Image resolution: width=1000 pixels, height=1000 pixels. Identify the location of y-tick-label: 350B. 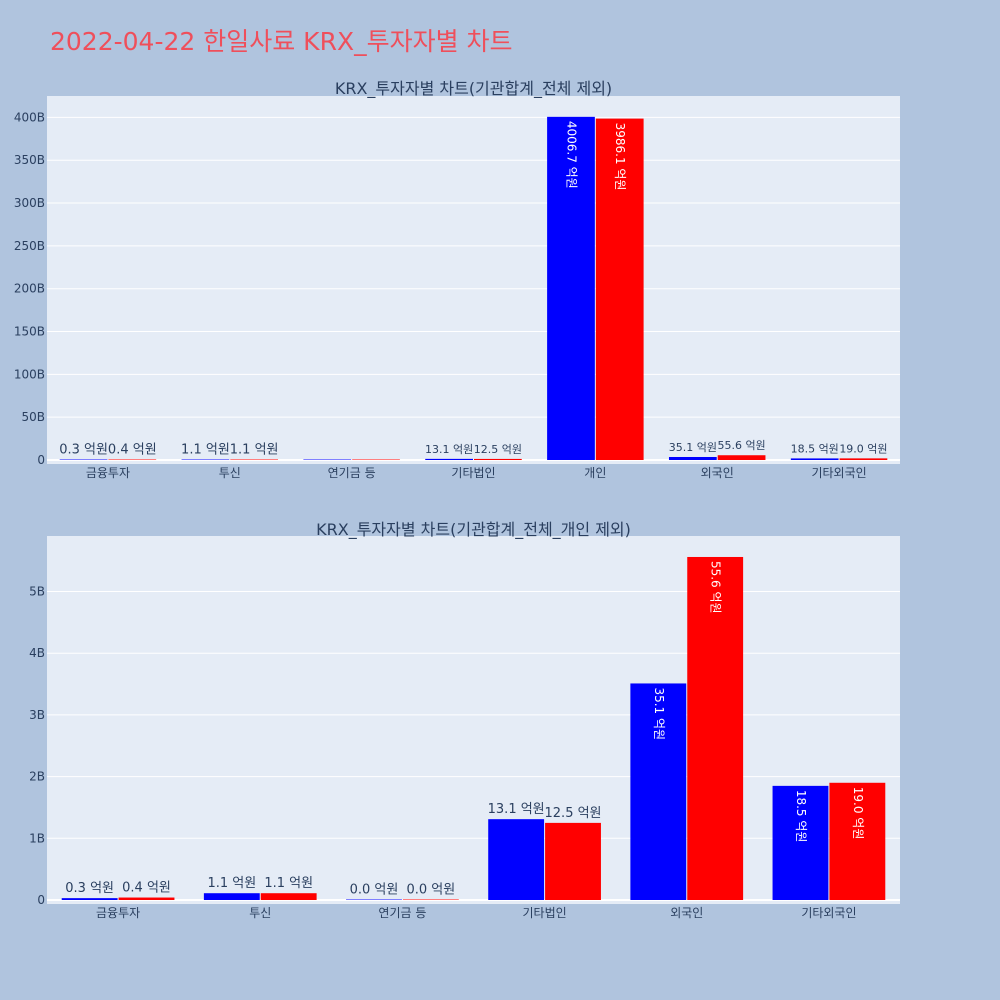
(29, 160).